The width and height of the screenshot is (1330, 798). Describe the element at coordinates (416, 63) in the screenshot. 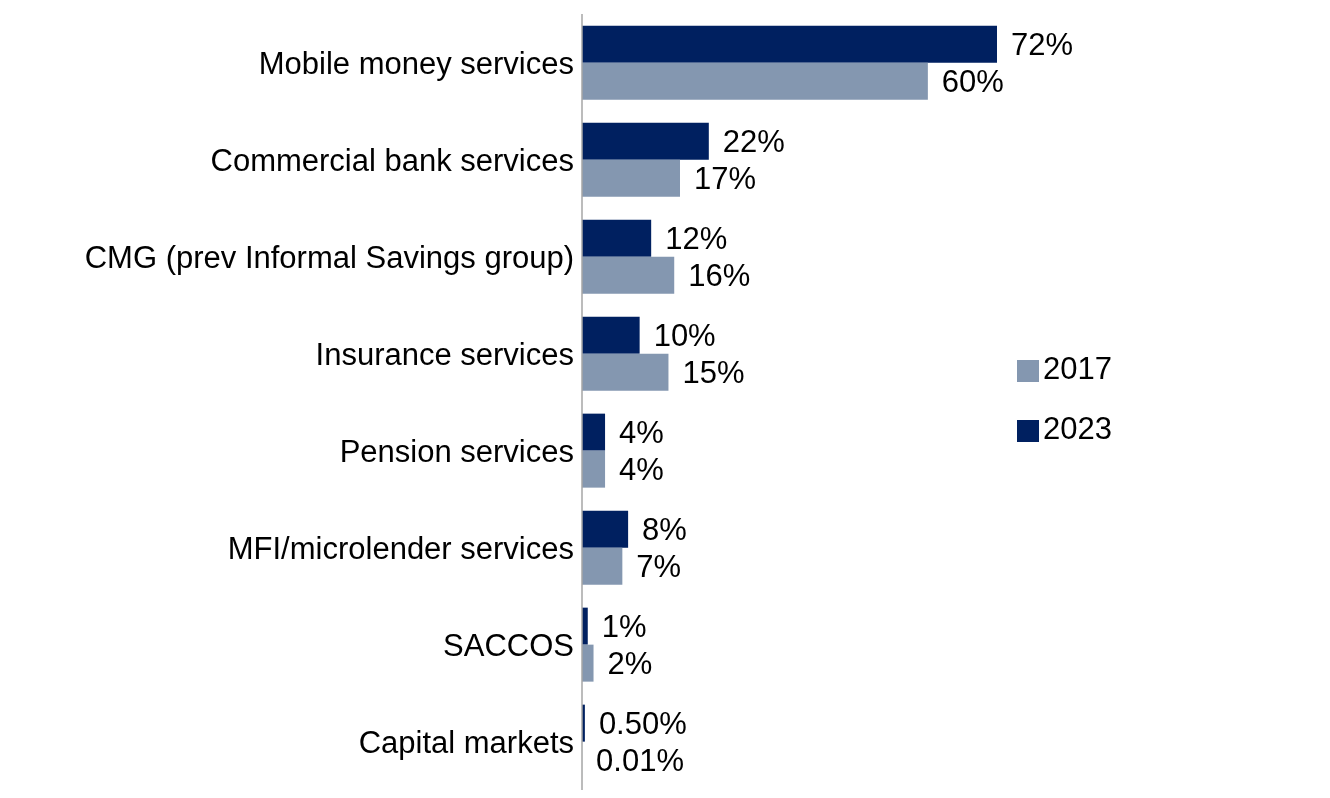

I see `y-tick-label: Mobile money services` at that location.